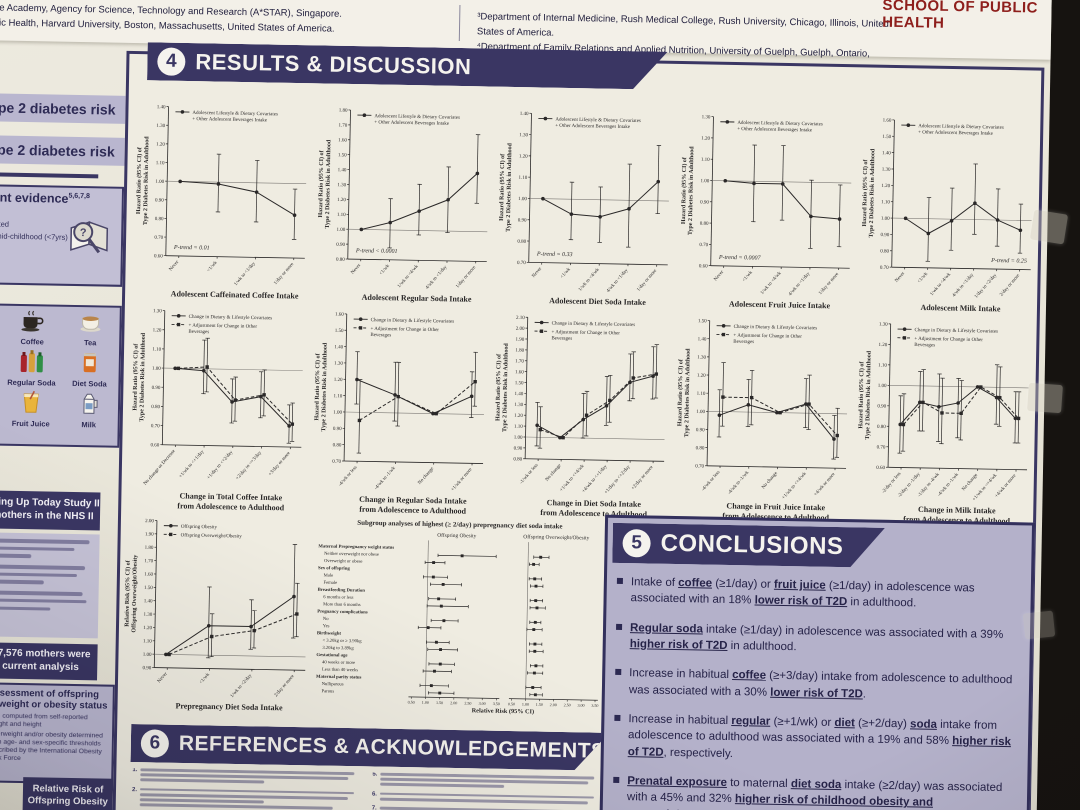 The width and height of the screenshot is (1080, 810). What do you see at coordinates (594, 503) in the screenshot?
I see `svg-text: Change in Diet Soda Intake` at bounding box center [594, 503].